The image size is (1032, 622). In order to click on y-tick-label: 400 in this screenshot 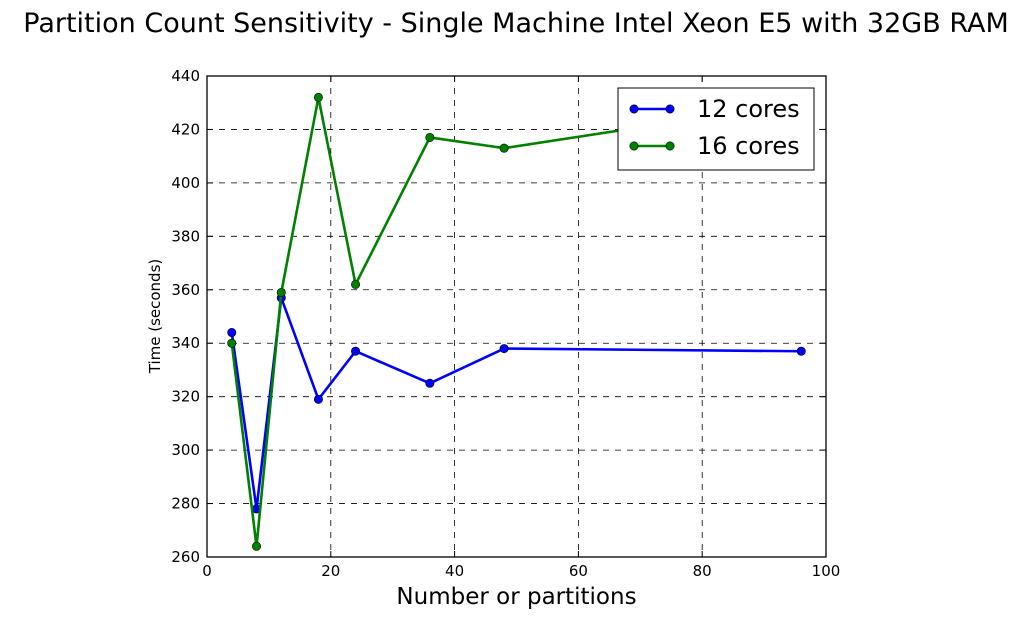, I will do `click(185, 183)`.